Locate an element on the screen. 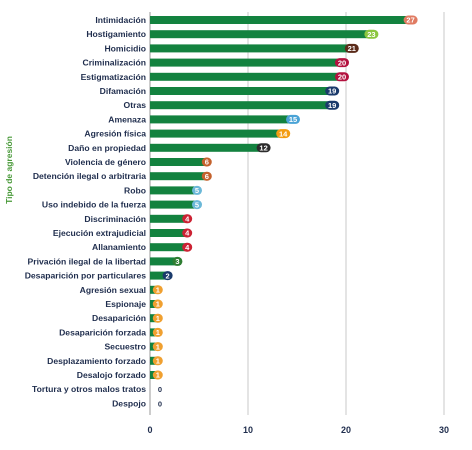 The width and height of the screenshot is (472, 450). category-label: Hostigamiento is located at coordinates (116, 34).